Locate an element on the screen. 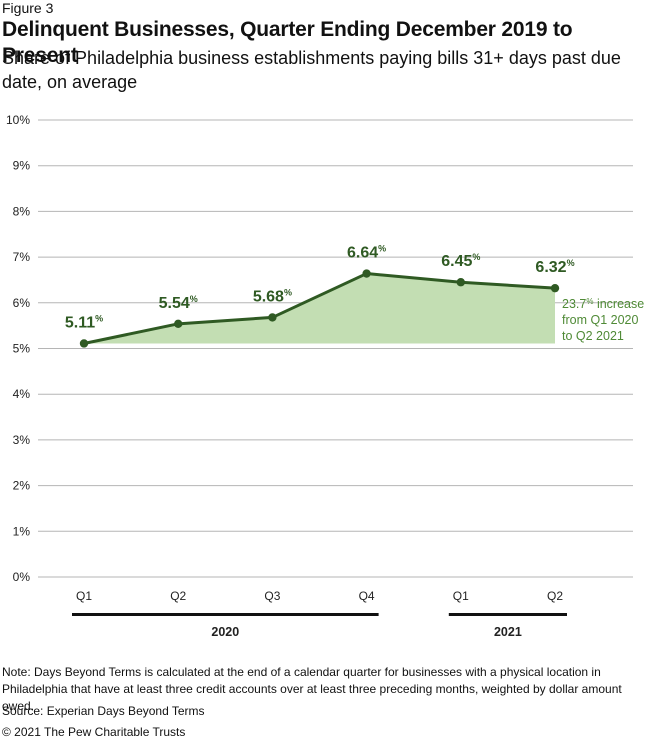 The width and height of the screenshot is (650, 741). y-tick-label: 3% is located at coordinates (22, 440).